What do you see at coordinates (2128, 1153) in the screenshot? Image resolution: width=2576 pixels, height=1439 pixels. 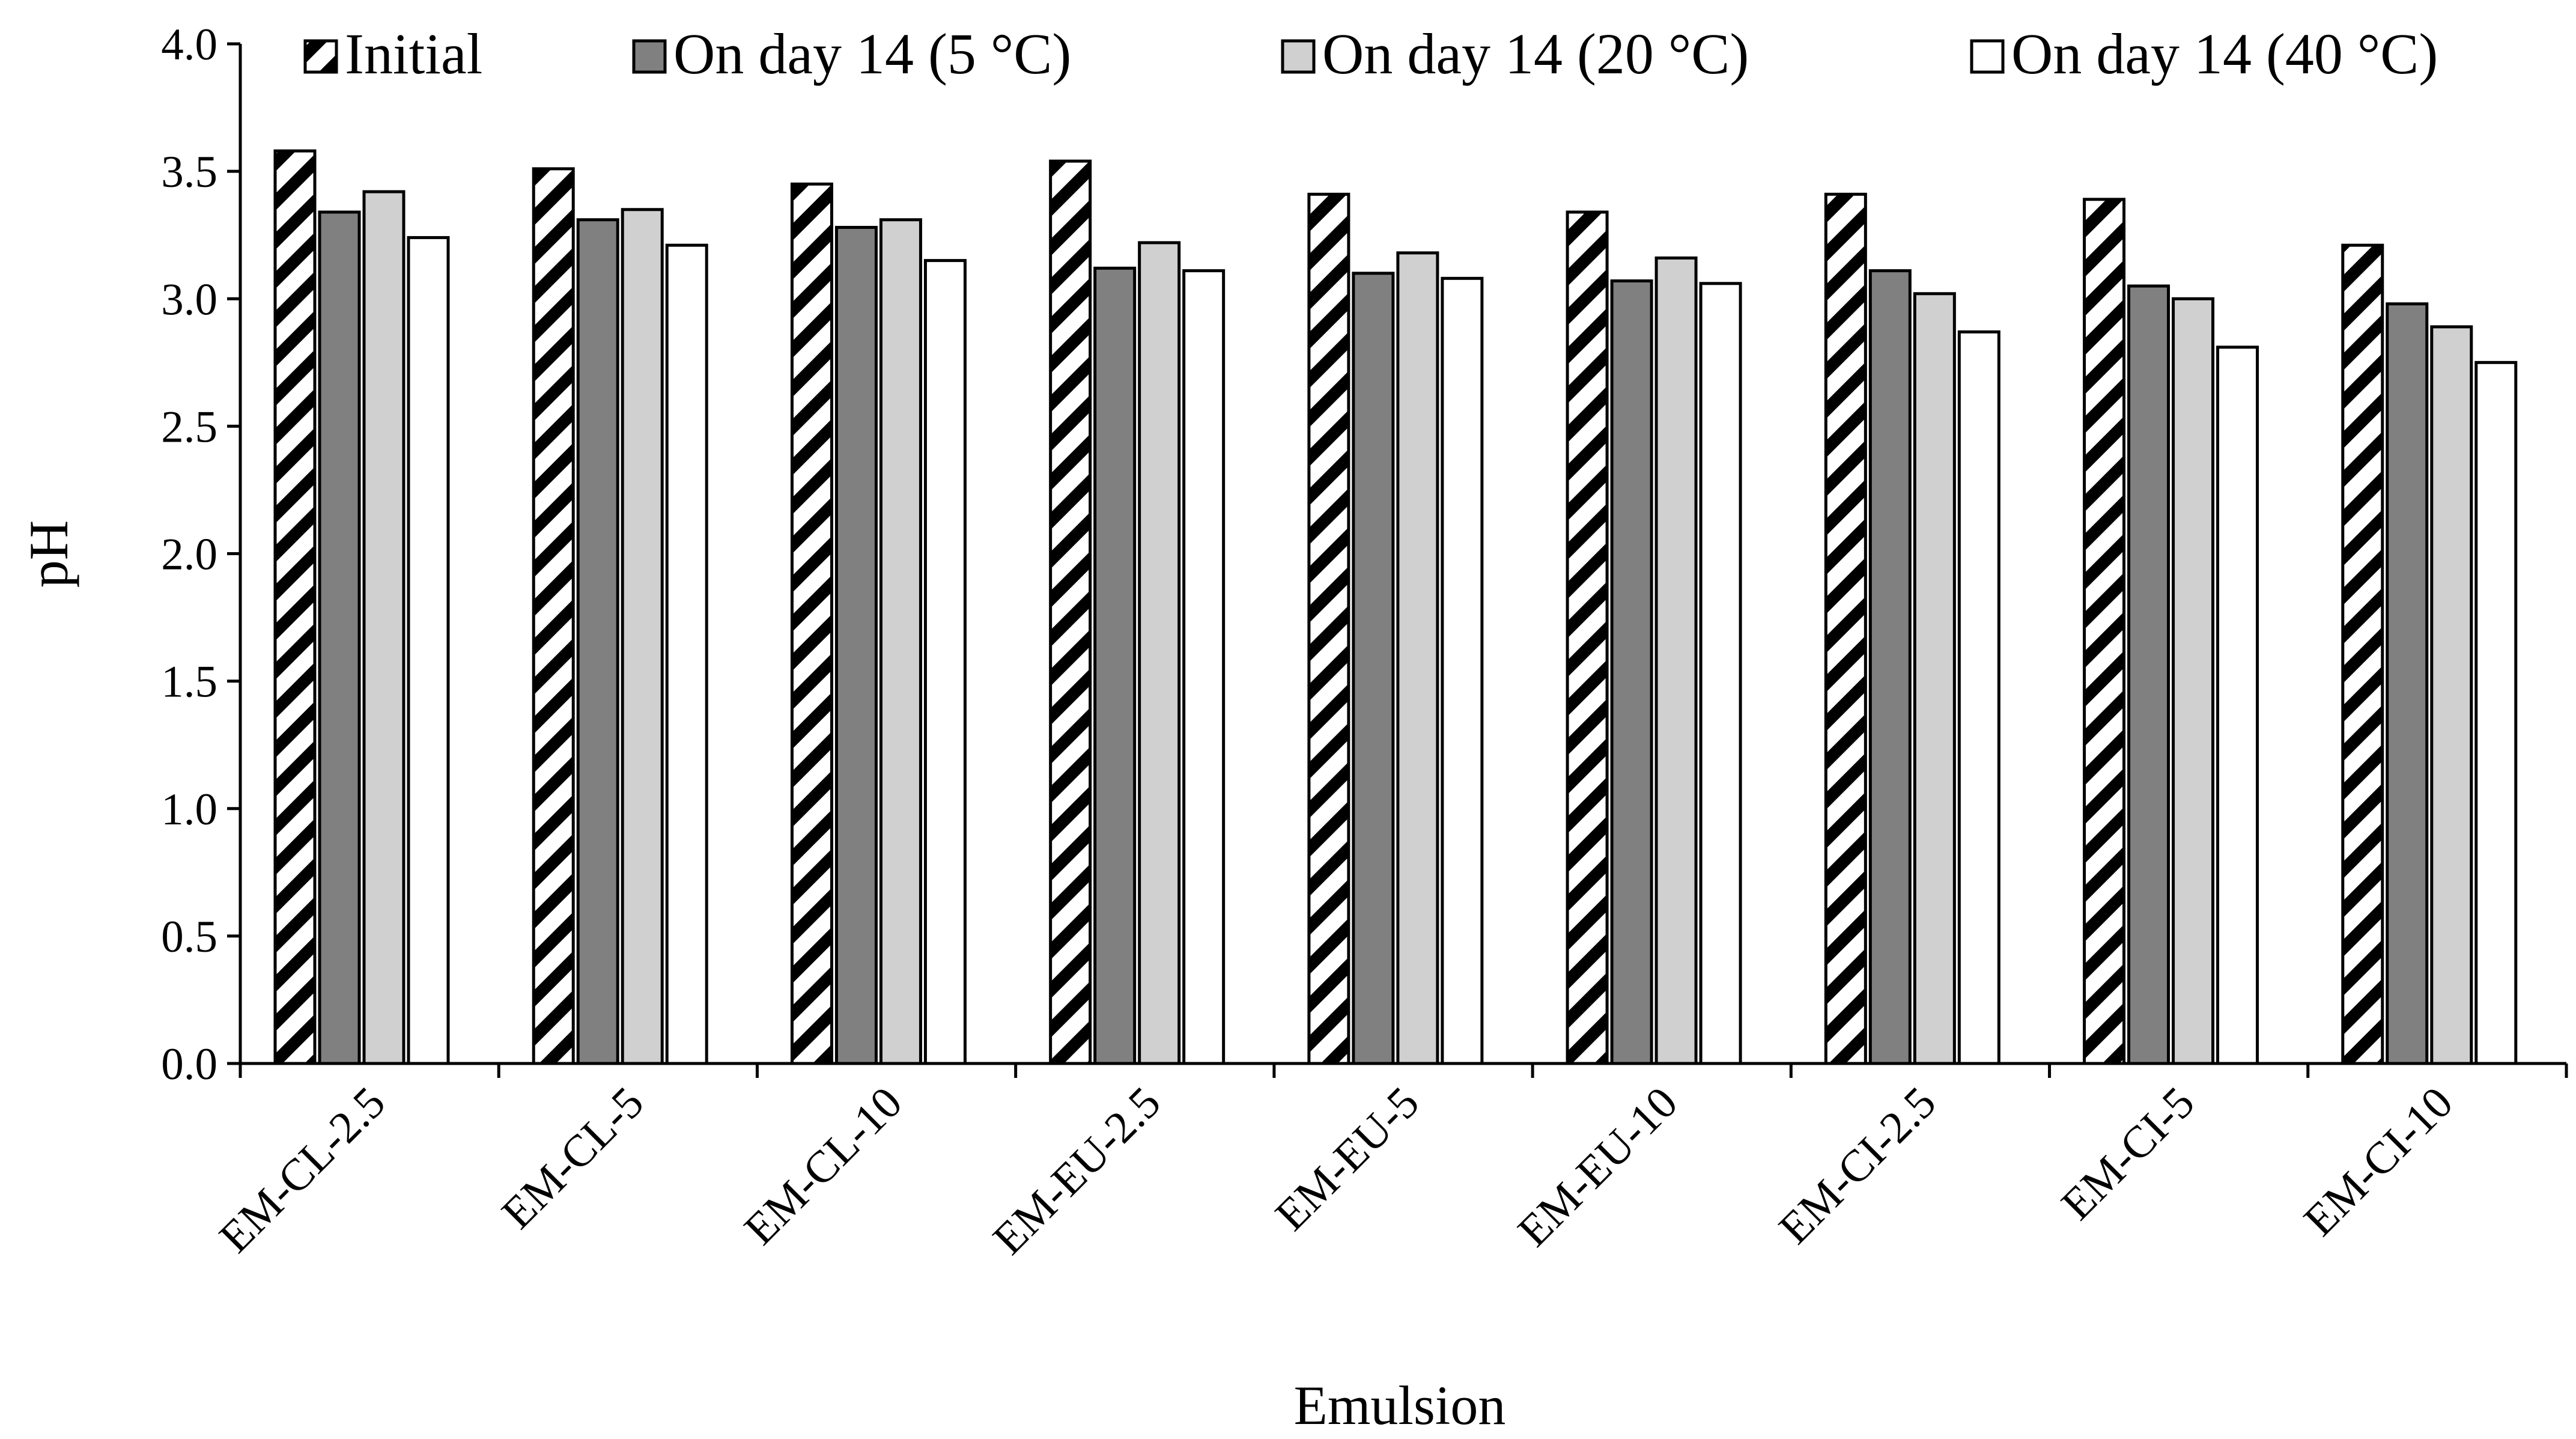 I see `x-tick-label: EM-CI-5` at bounding box center [2128, 1153].